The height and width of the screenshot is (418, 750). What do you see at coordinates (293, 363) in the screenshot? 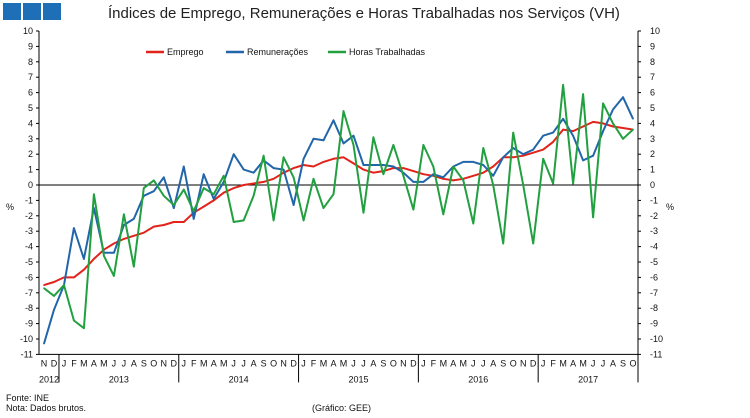
I see `month-tick-label: D` at bounding box center [293, 363].